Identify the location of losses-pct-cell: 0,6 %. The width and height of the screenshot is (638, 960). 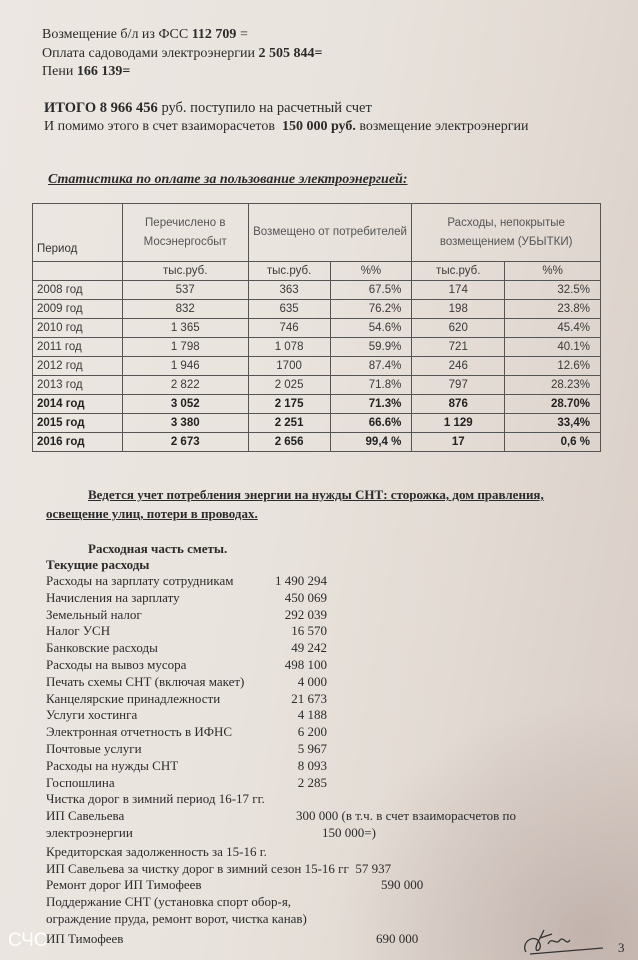
(552, 442).